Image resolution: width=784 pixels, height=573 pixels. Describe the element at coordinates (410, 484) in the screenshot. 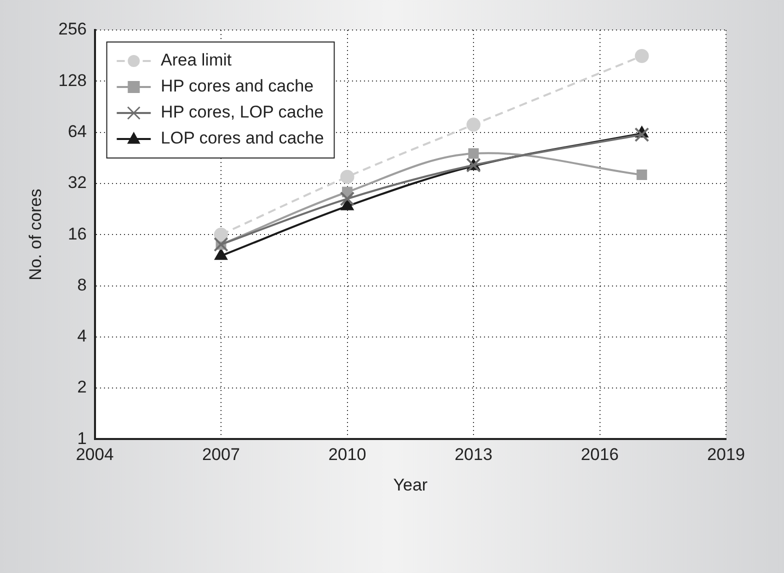

I see `x-axis-title: Year` at that location.